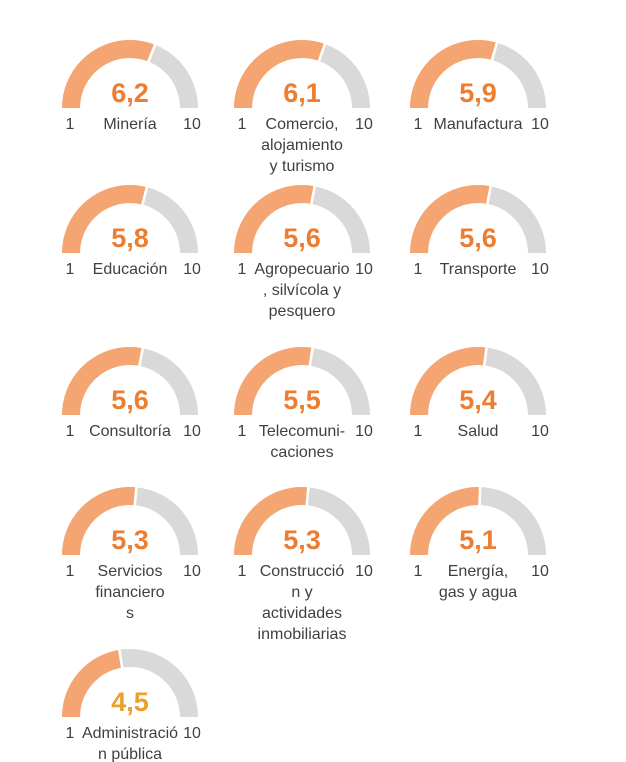 This screenshot has width=626, height=762. I want to click on gauge-scale-row: 1 Minería 10, so click(130, 124).